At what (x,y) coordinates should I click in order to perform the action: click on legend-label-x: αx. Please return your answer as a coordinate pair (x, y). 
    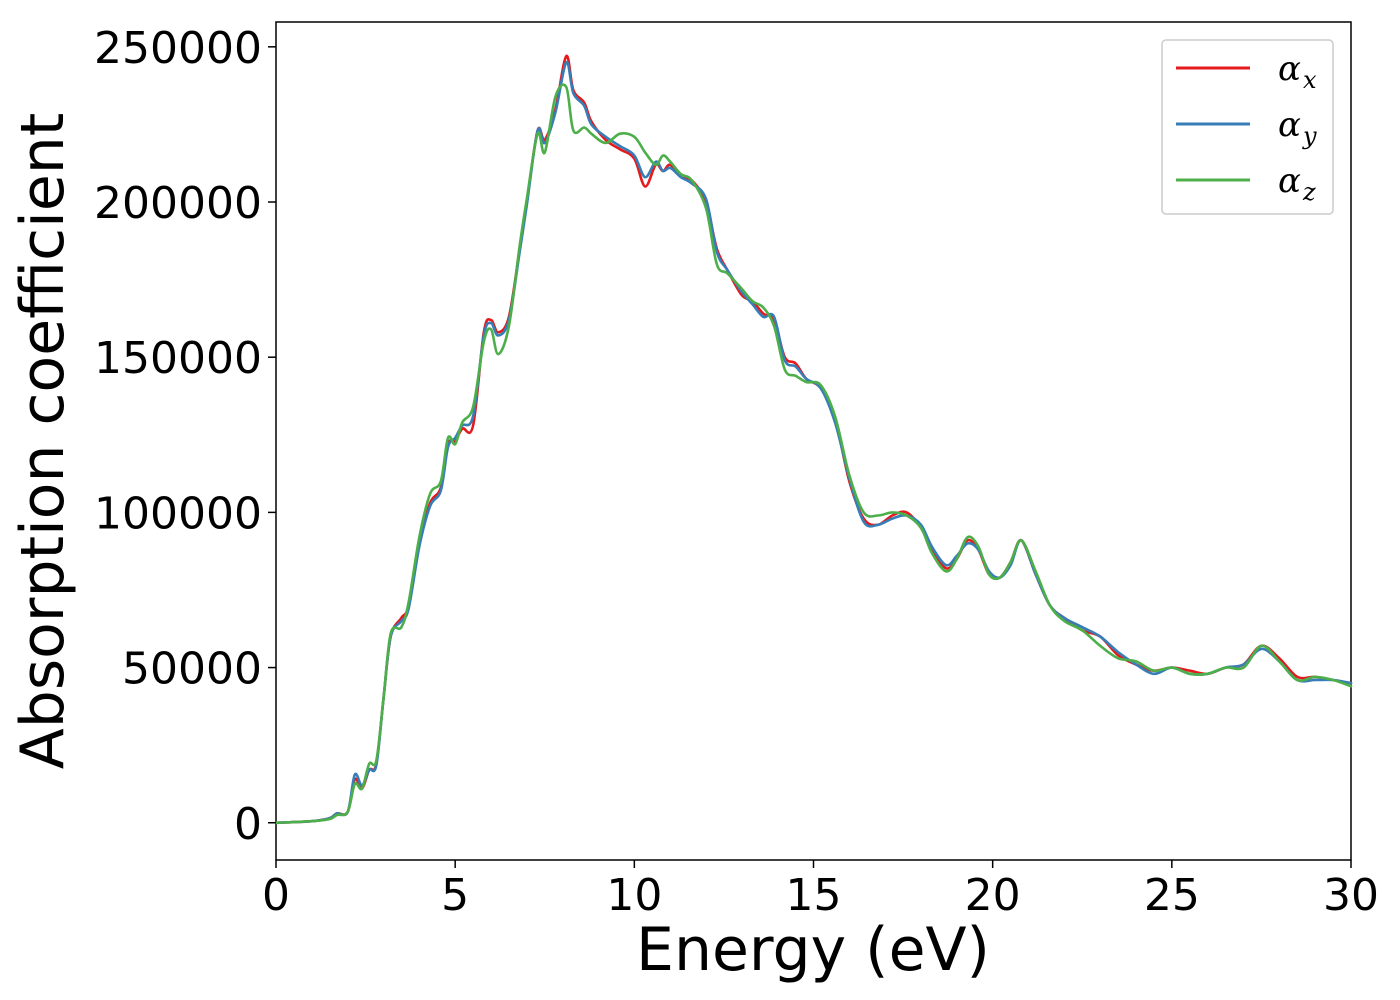
    Looking at the image, I should click on (1297, 71).